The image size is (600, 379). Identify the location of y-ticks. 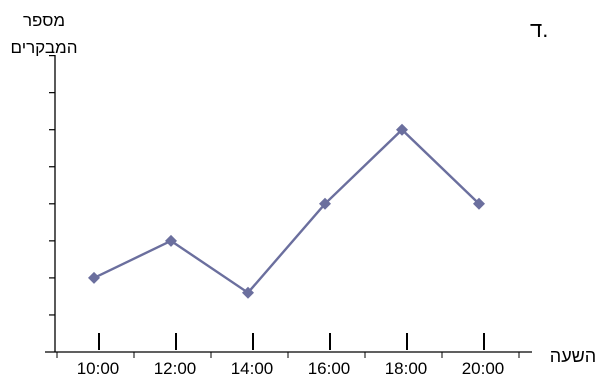
(52, 185).